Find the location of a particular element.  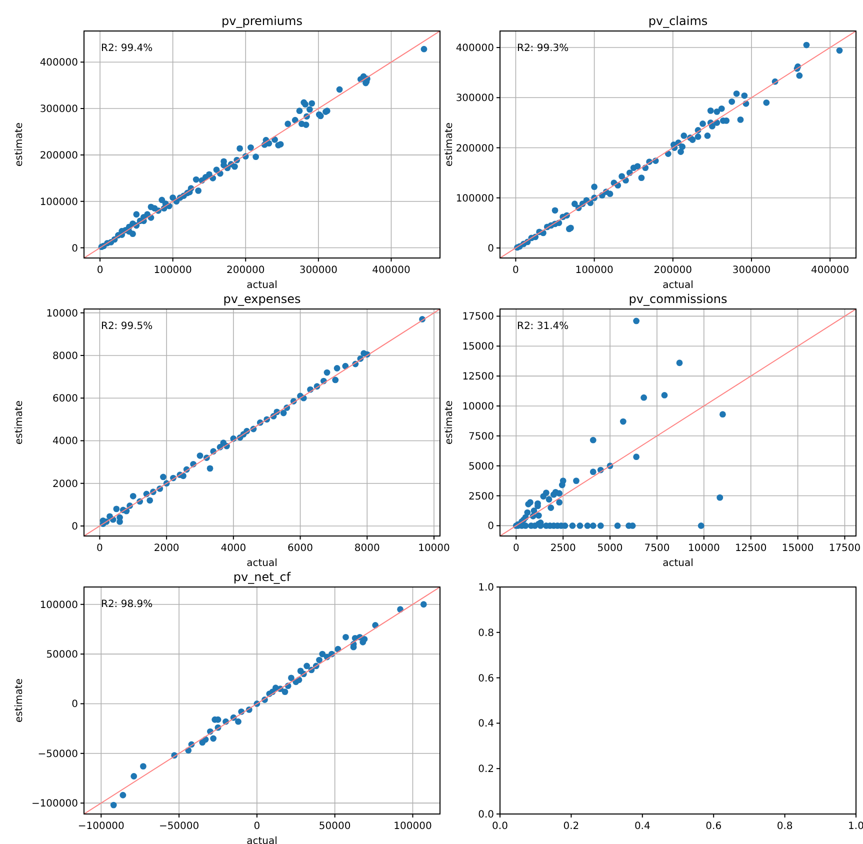

annotation: R2: 99.3% is located at coordinates (543, 48).